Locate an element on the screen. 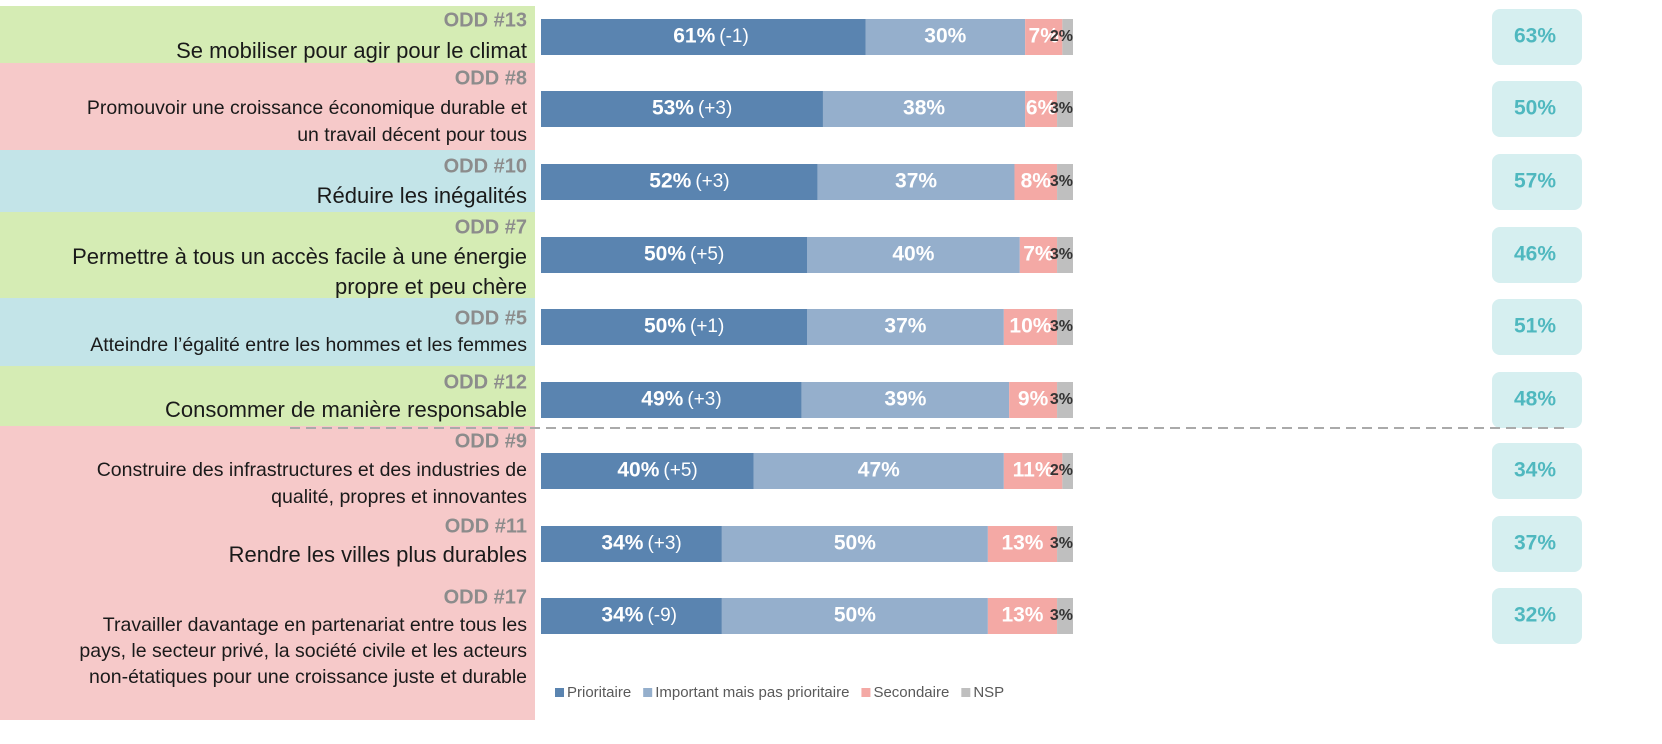 The image size is (1662, 744). value-label: 61% is located at coordinates (694, 36).